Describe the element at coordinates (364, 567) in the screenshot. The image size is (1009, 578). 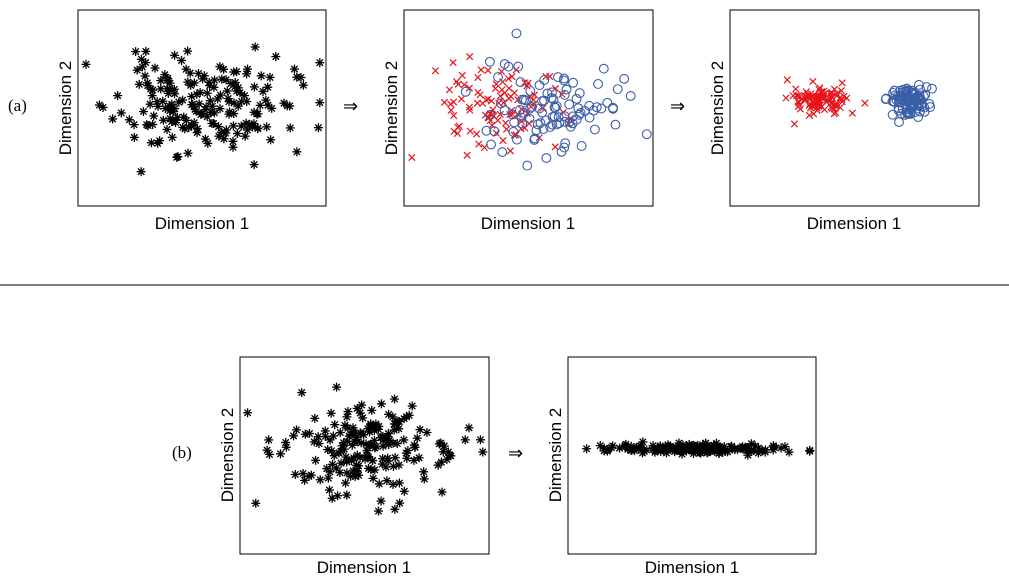
I see `xlabel-b1: Dimension 1` at that location.